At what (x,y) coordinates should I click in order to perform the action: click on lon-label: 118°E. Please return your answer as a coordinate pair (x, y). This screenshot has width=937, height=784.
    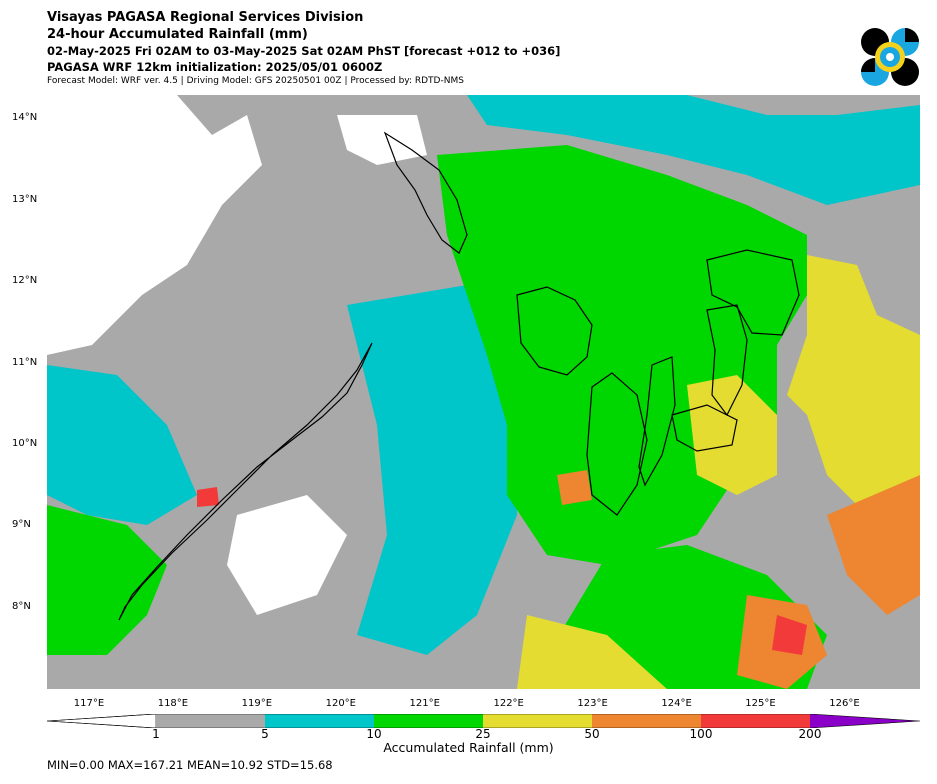
    Looking at the image, I should click on (173, 703).